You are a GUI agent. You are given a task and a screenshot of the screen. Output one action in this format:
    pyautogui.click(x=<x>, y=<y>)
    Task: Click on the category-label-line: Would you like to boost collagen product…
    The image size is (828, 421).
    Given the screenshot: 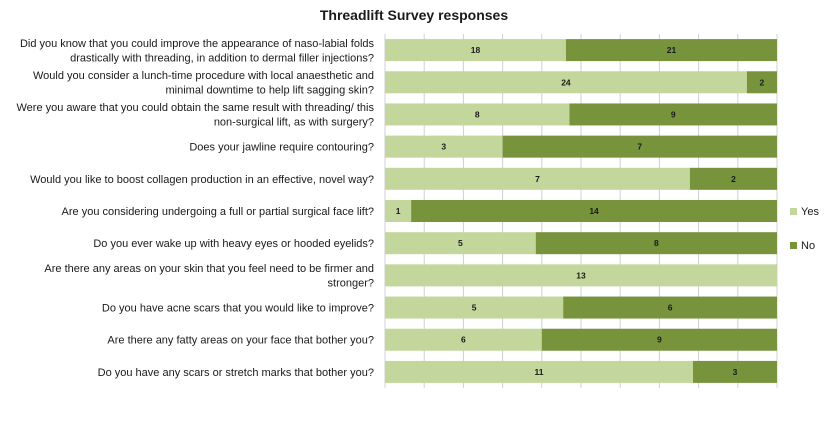 What is the action you would take?
    pyautogui.click(x=202, y=180)
    